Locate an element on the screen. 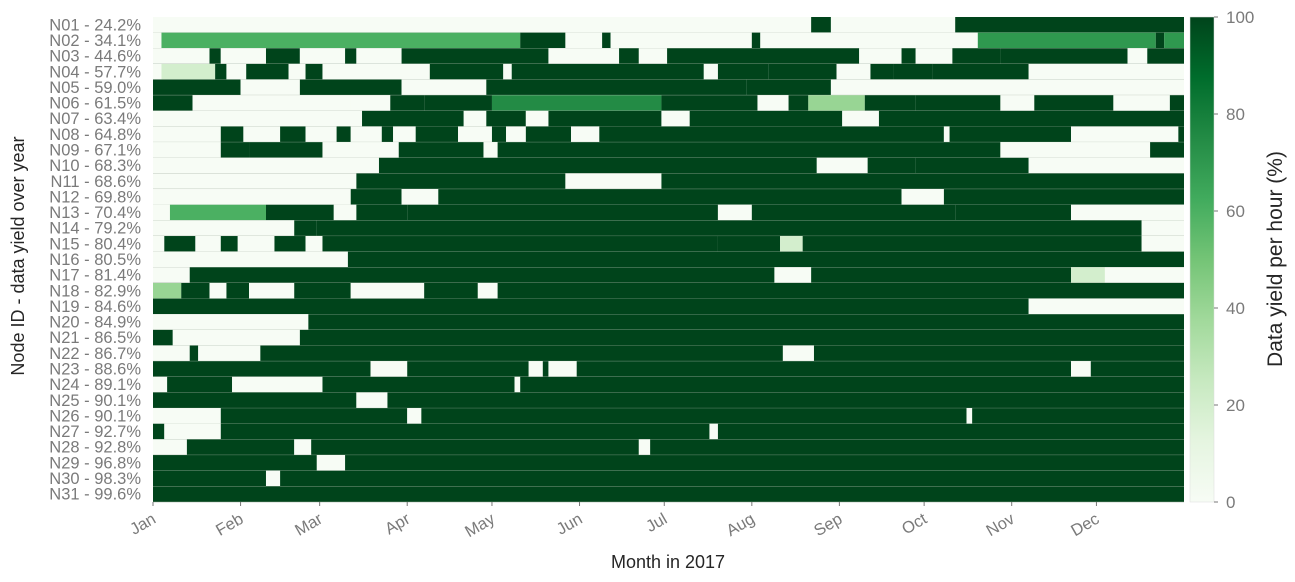 Image resolution: width=1295 pixels, height=582 pixels. row-label: N27 - 92.7% is located at coordinates (95, 432).